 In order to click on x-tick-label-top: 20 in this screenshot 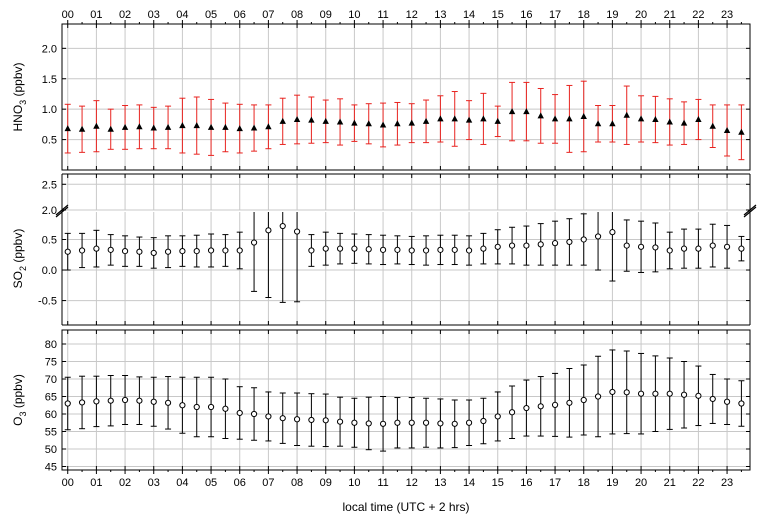, I will do `click(641, 15)`.